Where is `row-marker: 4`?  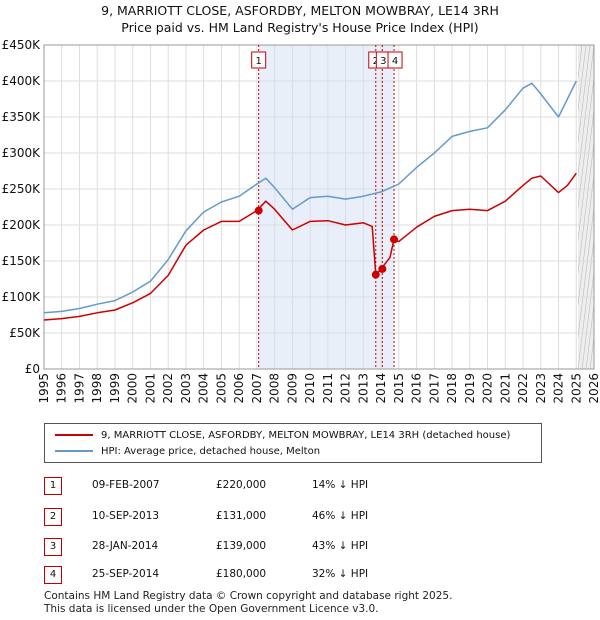
row-marker: 4 is located at coordinates (53, 575).